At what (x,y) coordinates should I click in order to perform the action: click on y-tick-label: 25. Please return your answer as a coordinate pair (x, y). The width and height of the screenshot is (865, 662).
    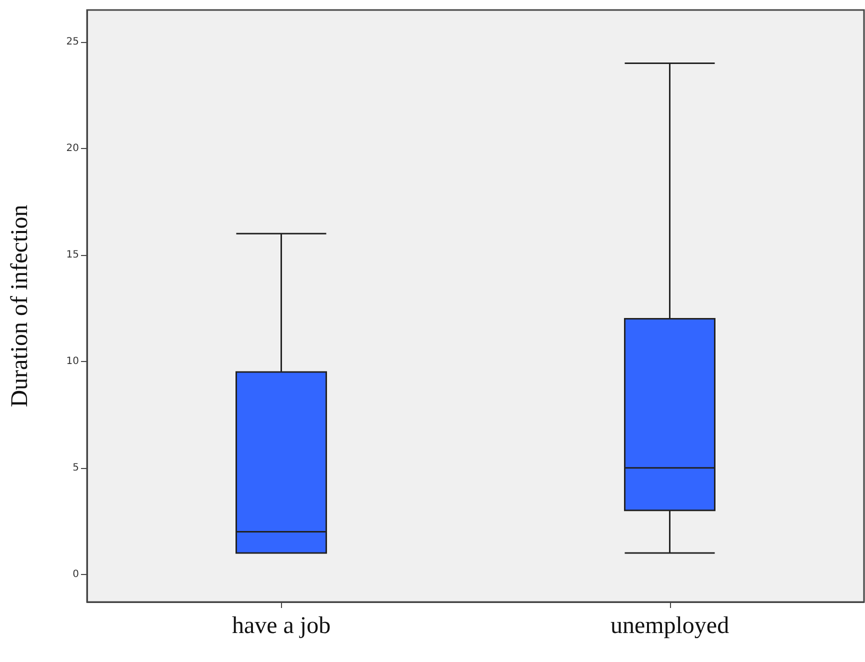
    Looking at the image, I should click on (72, 42).